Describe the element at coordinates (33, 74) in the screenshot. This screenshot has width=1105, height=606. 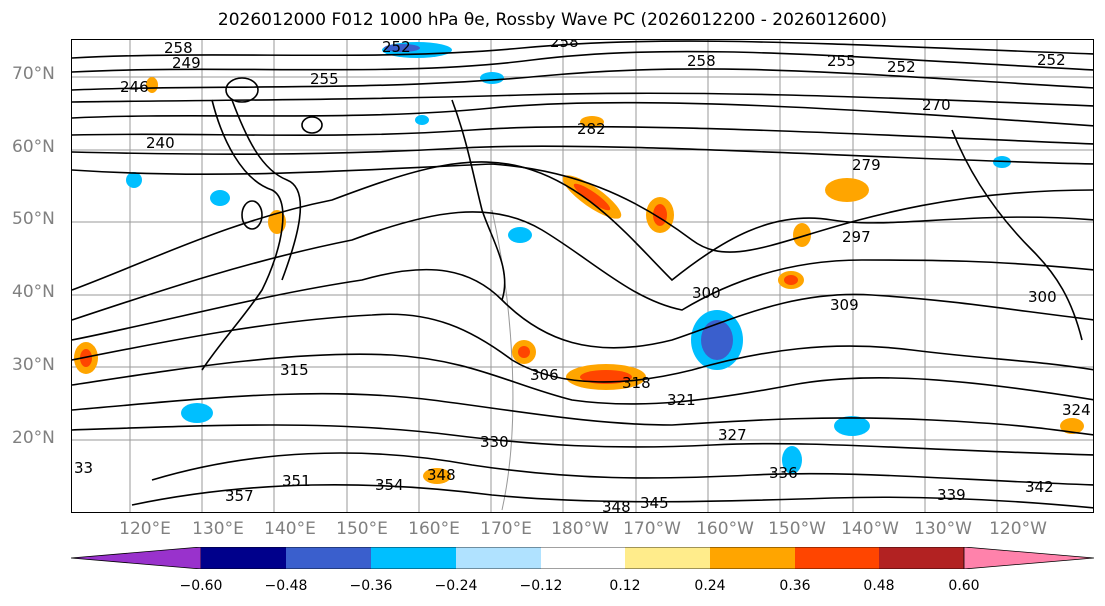
I see `lat-label: 70°N` at that location.